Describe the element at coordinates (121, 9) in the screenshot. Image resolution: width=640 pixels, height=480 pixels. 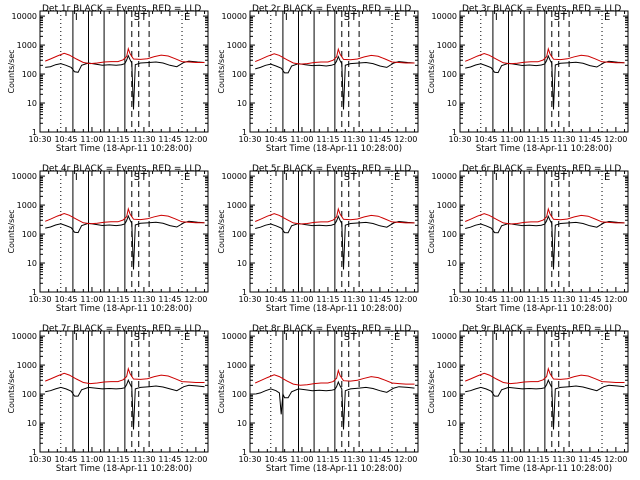
I see `panel-title: Det 1r BLACK = Events, RED = LLD` at that location.